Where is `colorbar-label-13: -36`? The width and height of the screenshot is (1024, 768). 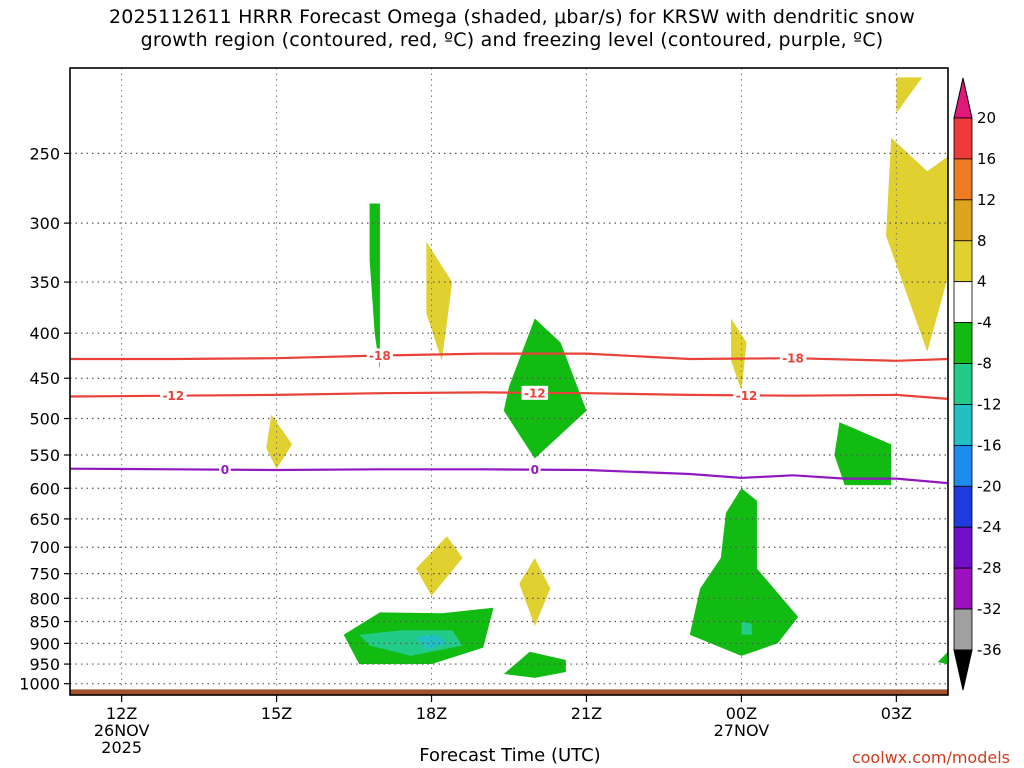
colorbar-label-13: -36 is located at coordinates (989, 650).